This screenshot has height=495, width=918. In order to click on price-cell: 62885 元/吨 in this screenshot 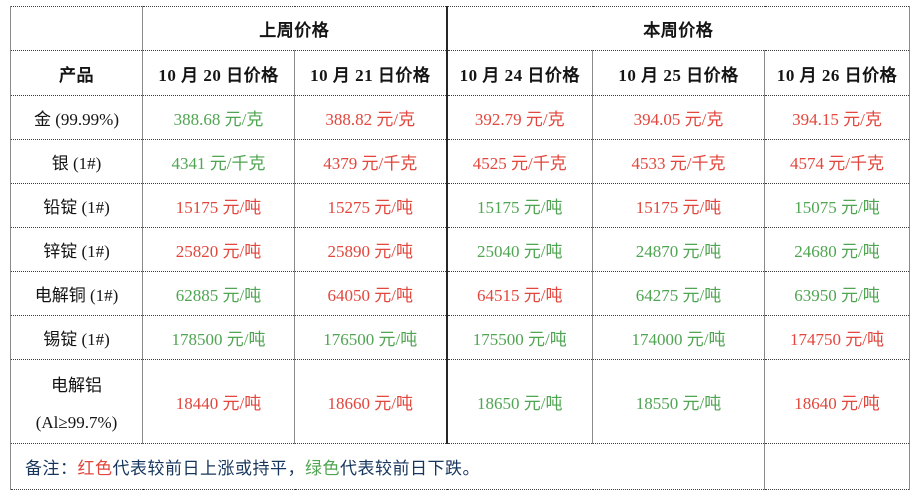, I will do `click(218, 293)`.